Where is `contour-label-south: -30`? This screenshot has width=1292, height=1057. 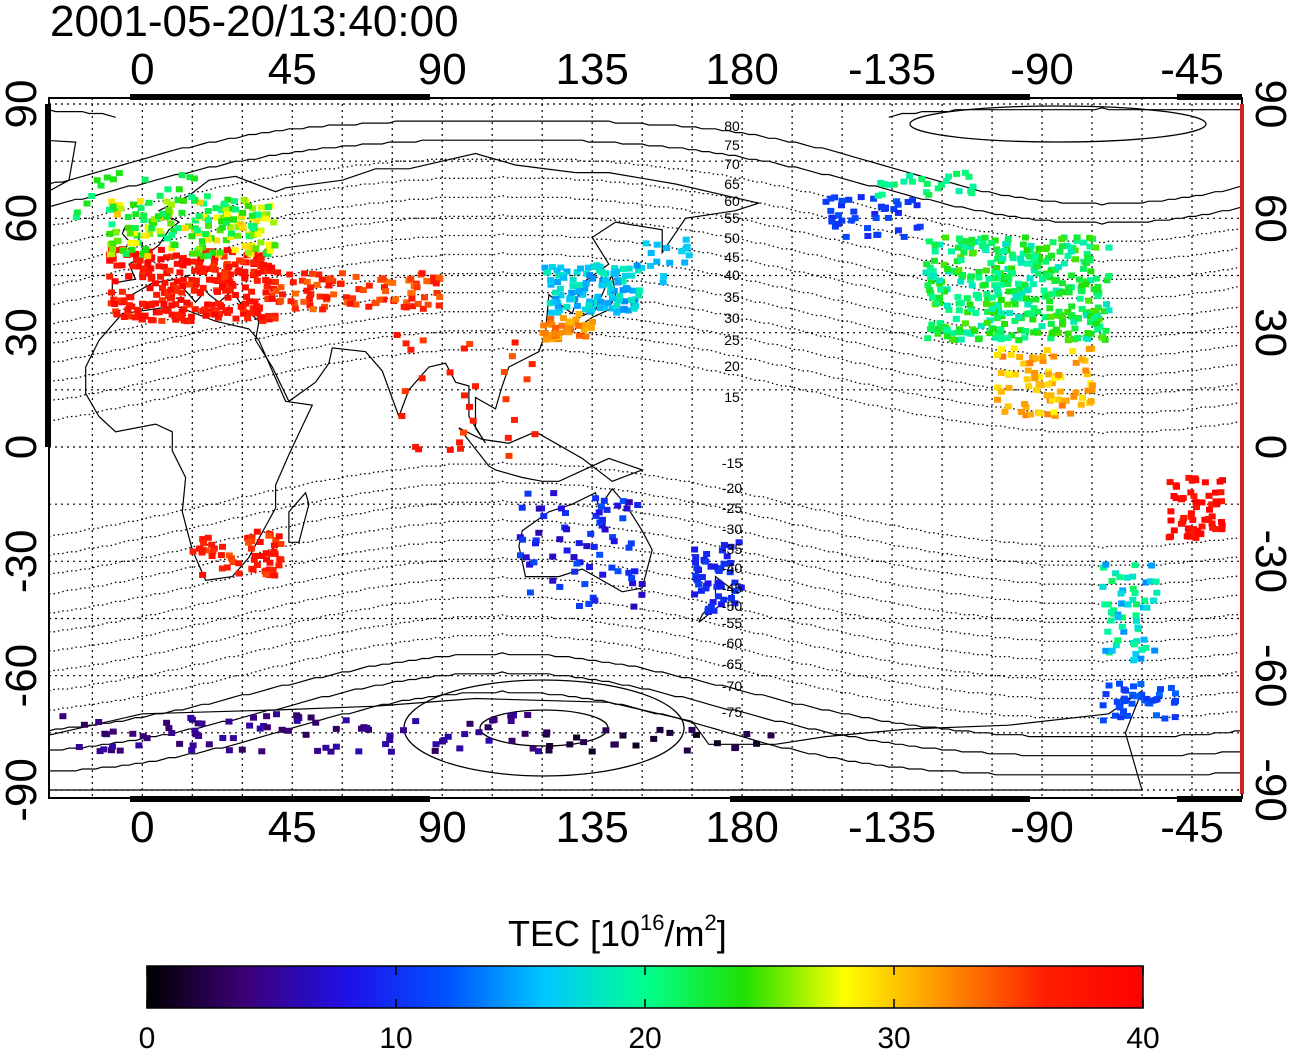 contour-label-south: -30 is located at coordinates (732, 529).